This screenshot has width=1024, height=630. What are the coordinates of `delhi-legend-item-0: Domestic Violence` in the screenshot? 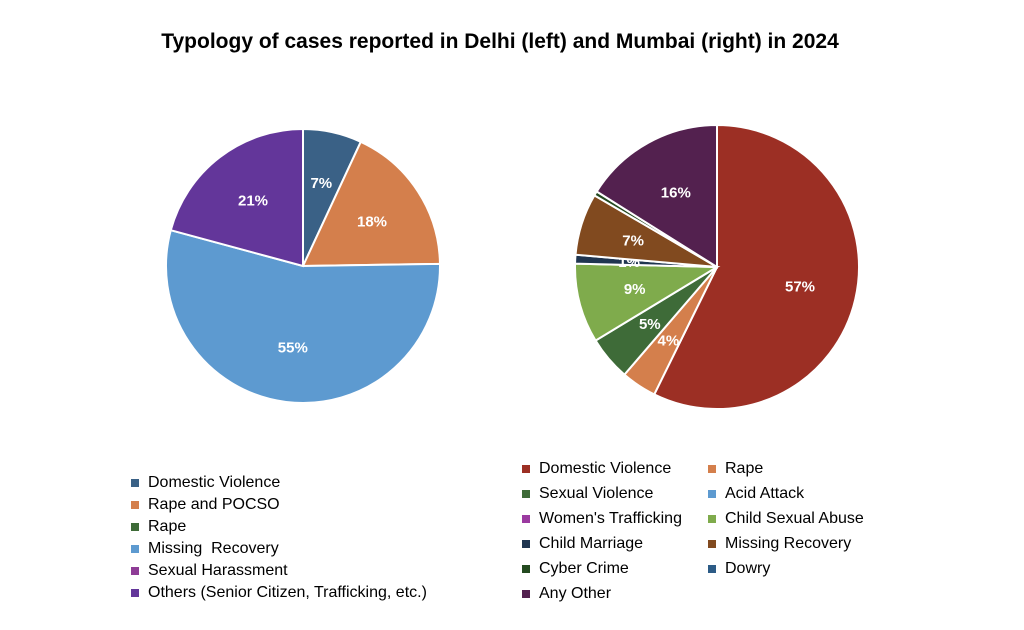 It's located at (279, 483).